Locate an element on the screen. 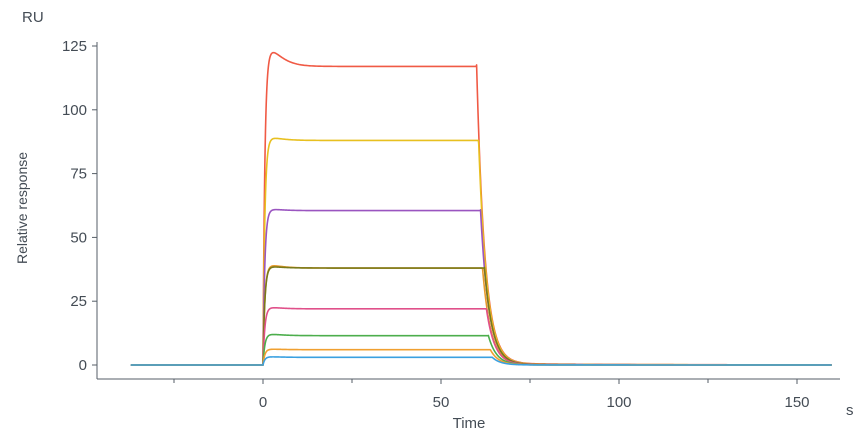  y-axis-title: Relative response is located at coordinates (22, 208).